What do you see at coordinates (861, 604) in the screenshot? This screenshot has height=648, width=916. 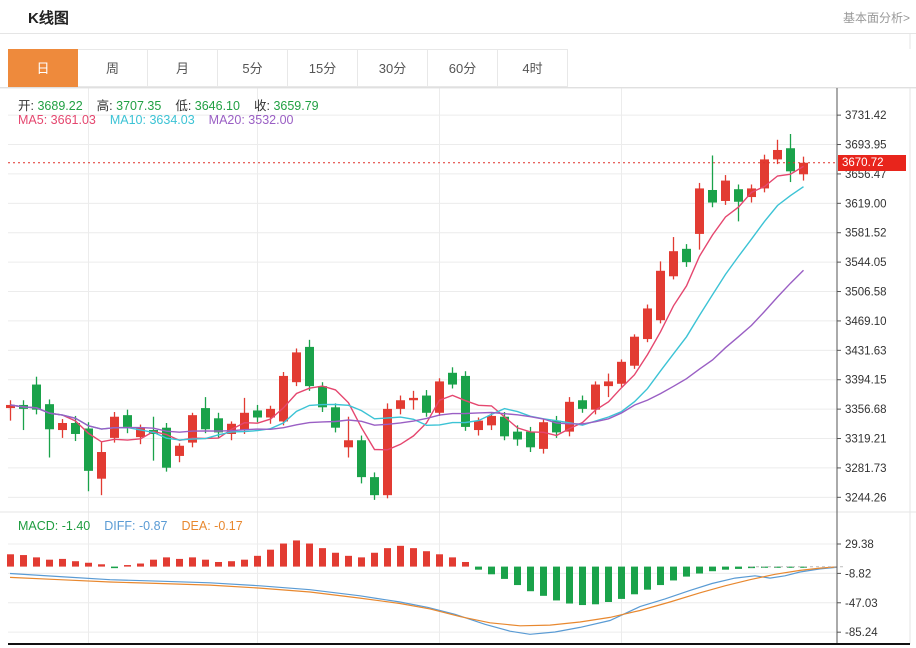 I see `macd-axis-label: -47.03` at bounding box center [861, 604].